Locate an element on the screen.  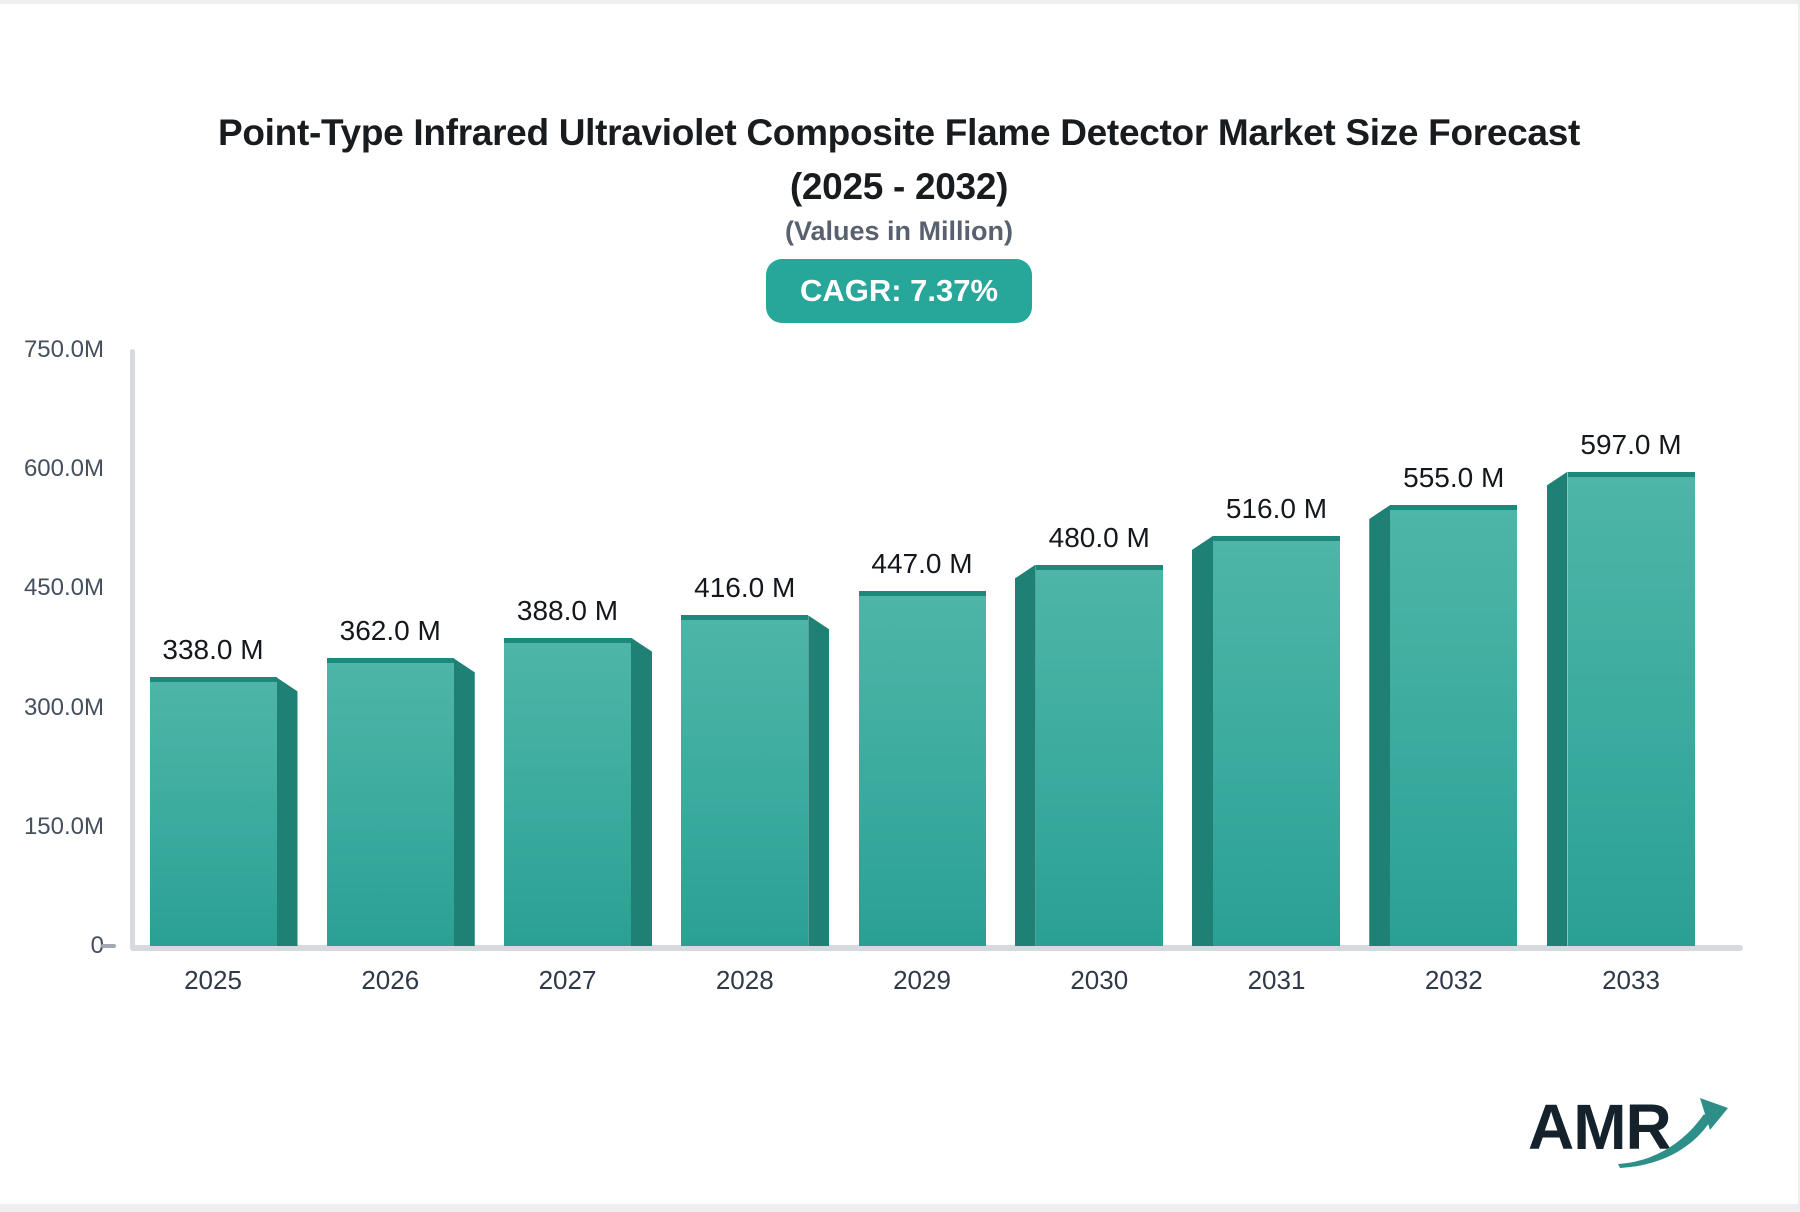
y-tick-label: 300.0M is located at coordinates (63, 707).